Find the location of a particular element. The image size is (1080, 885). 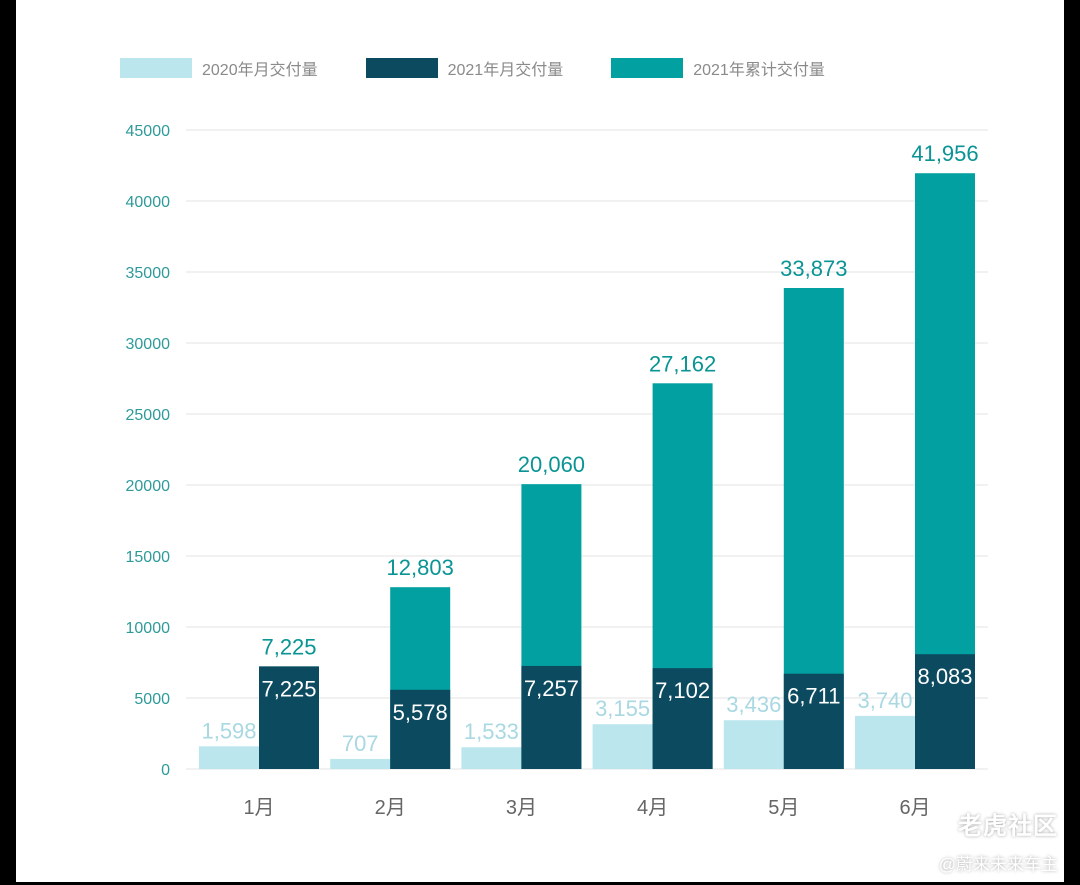

x-tick-label-5: 5月 is located at coordinates (783, 808).